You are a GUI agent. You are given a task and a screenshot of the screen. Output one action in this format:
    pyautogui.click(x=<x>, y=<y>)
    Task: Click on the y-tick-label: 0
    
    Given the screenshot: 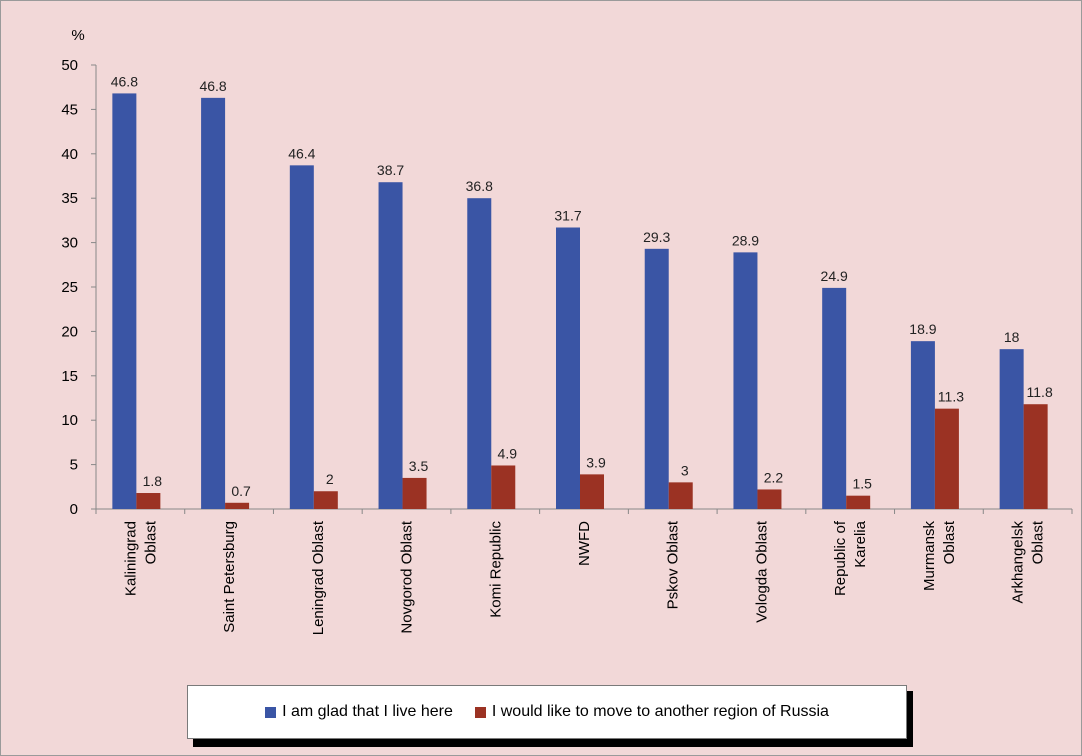 What is the action you would take?
    pyautogui.click(x=74, y=509)
    